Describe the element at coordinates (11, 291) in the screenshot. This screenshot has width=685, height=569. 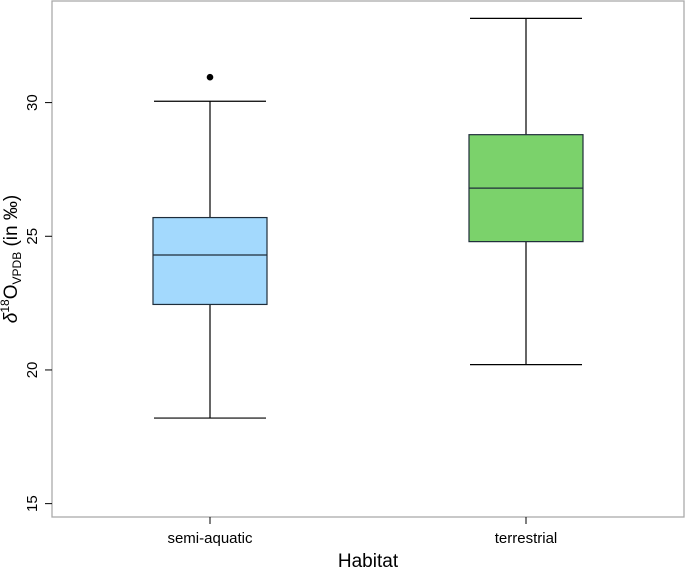
I see `y-axis-title-base: O` at that location.